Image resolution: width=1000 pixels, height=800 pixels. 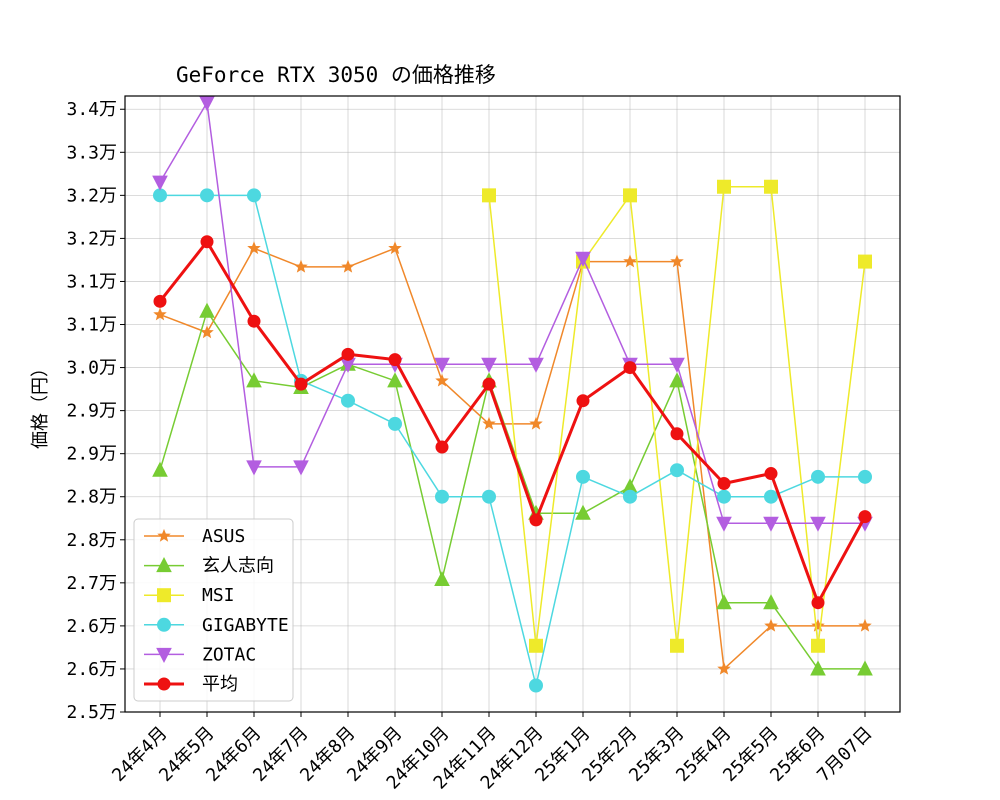 What do you see at coordinates (91, 109) in the screenshot?
I see `y-tick-label: 3.4万` at bounding box center [91, 109].